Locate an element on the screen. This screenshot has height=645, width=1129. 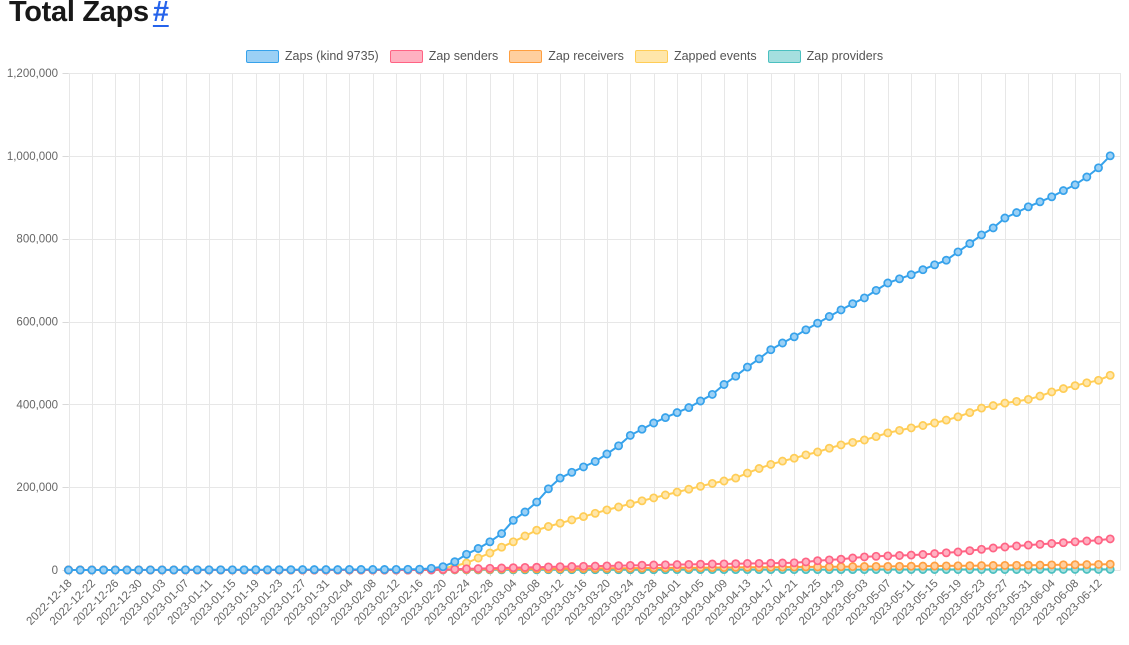
svg-text: 400,000 is located at coordinates (37, 405).